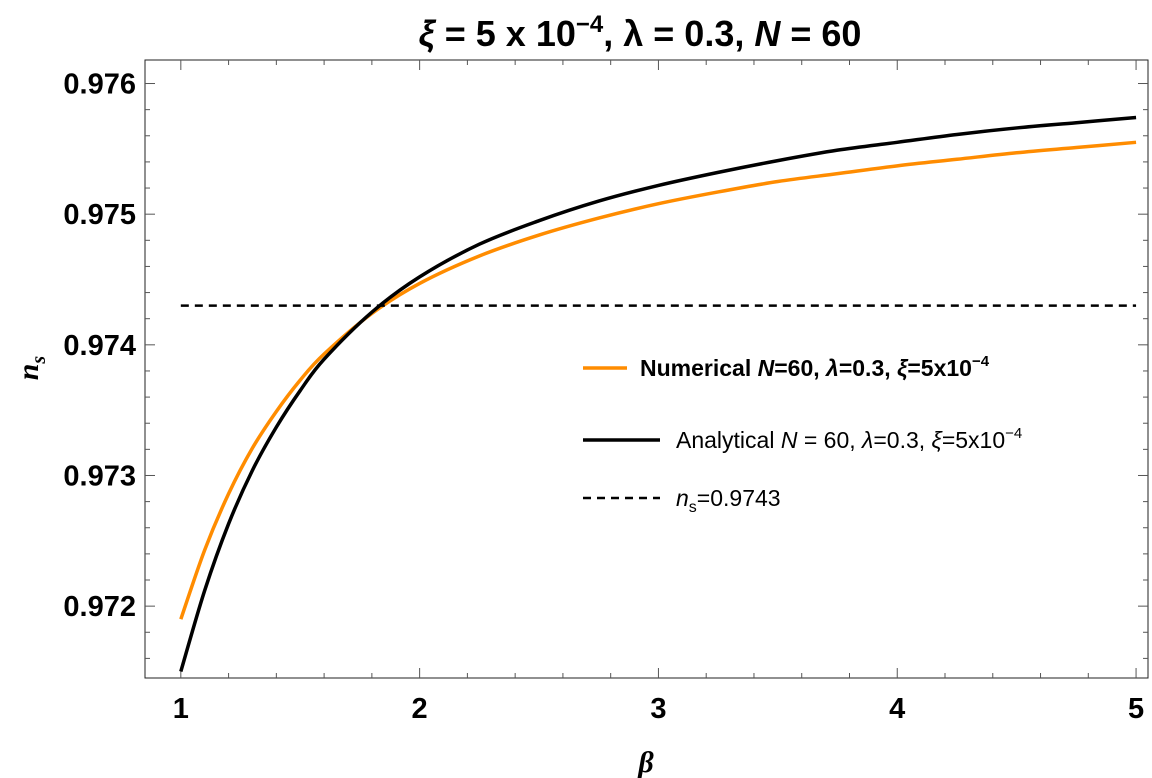  What do you see at coordinates (815, 367) in the screenshot?
I see `legend-label-numerical: Numerical N=60, λ=0.3, ξ=5x10−4` at bounding box center [815, 367].